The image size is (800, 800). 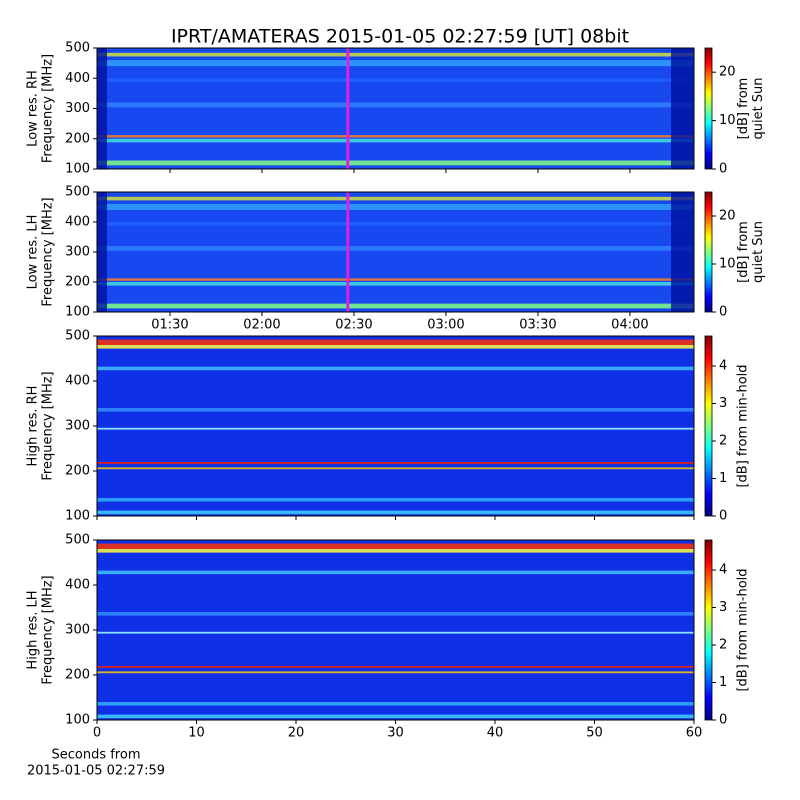 What do you see at coordinates (33, 629) in the screenshot?
I see `y-axis-label: High res. LH` at bounding box center [33, 629].